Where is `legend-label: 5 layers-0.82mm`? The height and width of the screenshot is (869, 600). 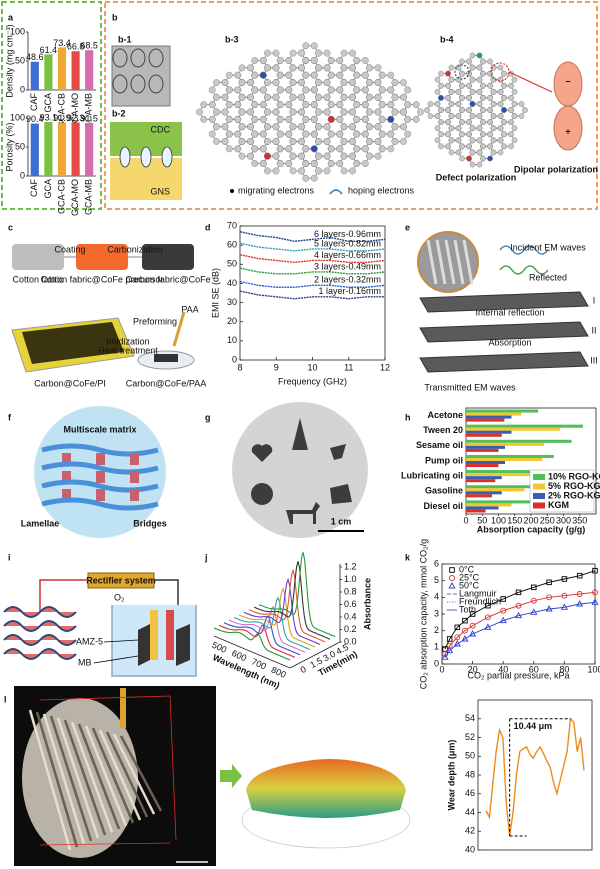
legend-label: 5 layers-0.82mm is located at coordinates (347, 243).